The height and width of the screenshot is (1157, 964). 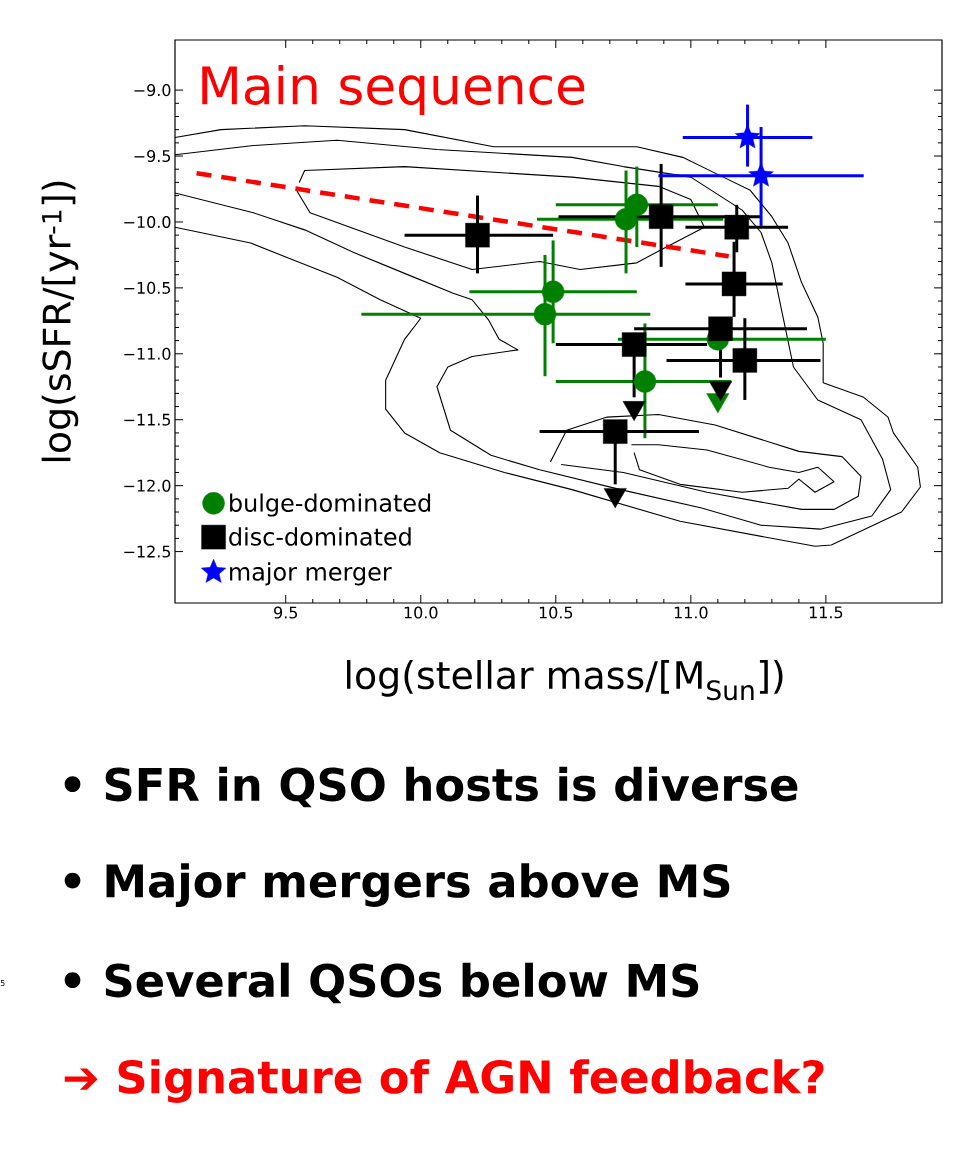 What do you see at coordinates (393, 90) in the screenshot?
I see `annotation: Main sequence` at bounding box center [393, 90].